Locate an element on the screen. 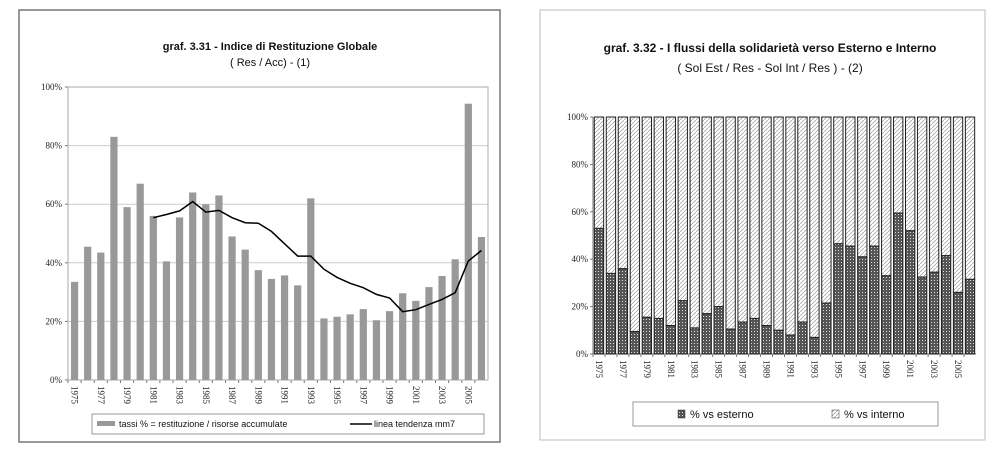 Image resolution: width=1000 pixels, height=460 pixels. bar-interno-1975 is located at coordinates (599, 172).